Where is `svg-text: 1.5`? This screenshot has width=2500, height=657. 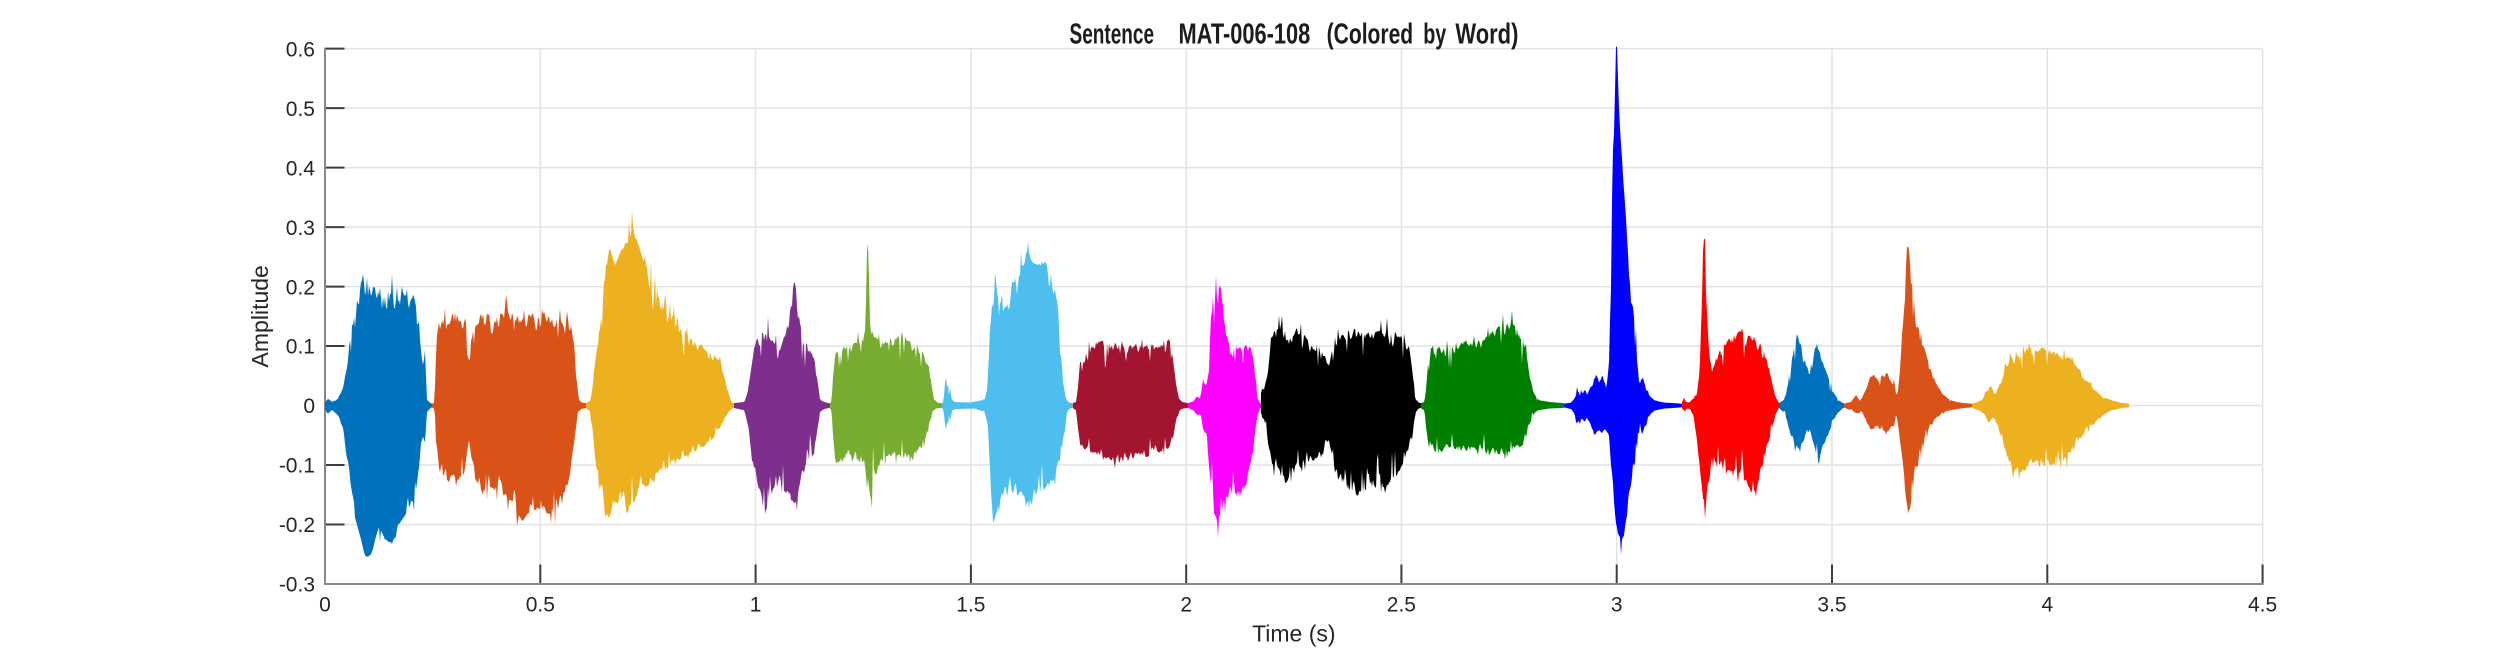
svg-text: 1.5 is located at coordinates (970, 605).